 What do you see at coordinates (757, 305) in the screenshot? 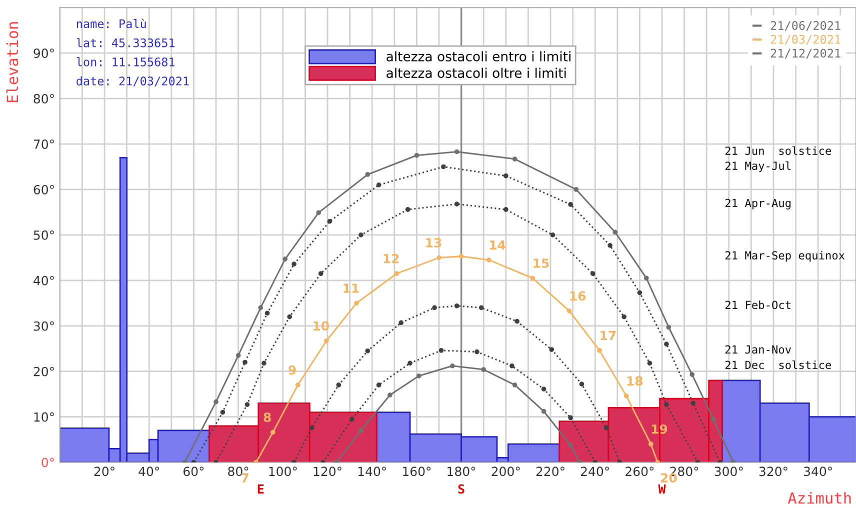
I see `annotation: 21 Feb-Oct` at bounding box center [757, 305].